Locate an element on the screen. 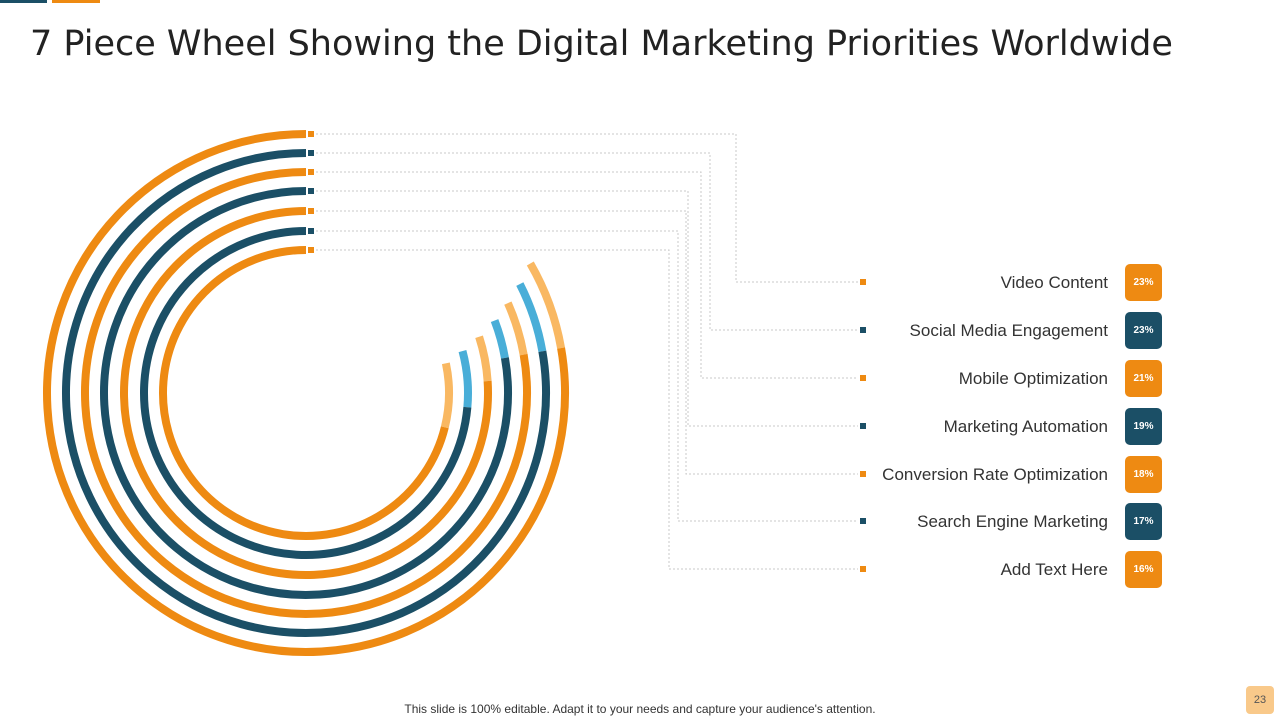 The width and height of the screenshot is (1280, 720). top-accent-bar-orange is located at coordinates (76, 1).